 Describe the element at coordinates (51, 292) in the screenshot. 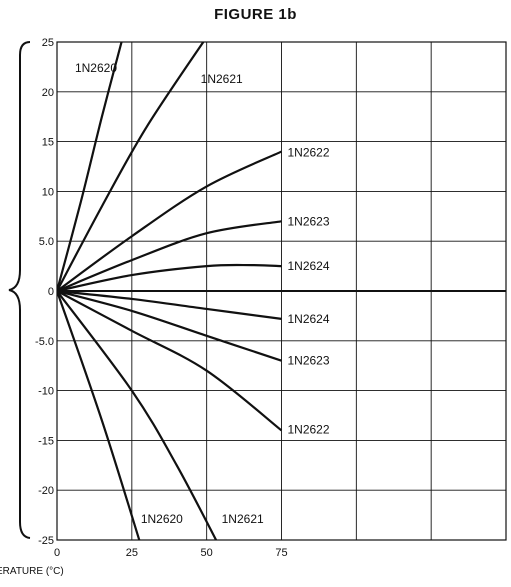

I see `y-tick-label: 0` at that location.